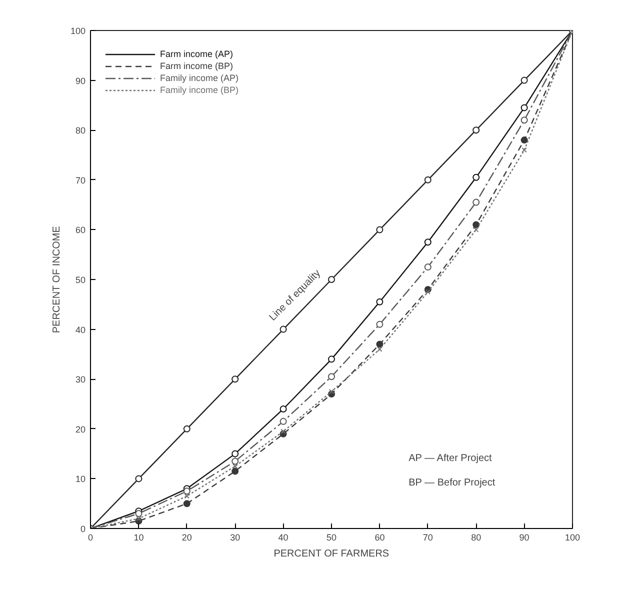  Describe the element at coordinates (452, 483) in the screenshot. I see `annotation: BP — Befor Project` at that location.